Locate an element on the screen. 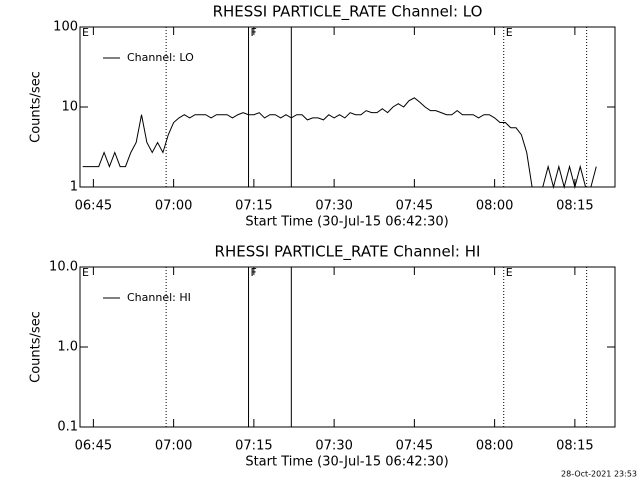 Image resolution: width=640 pixels, height=480 pixels. legend-label: Channel: HI is located at coordinates (159, 297).